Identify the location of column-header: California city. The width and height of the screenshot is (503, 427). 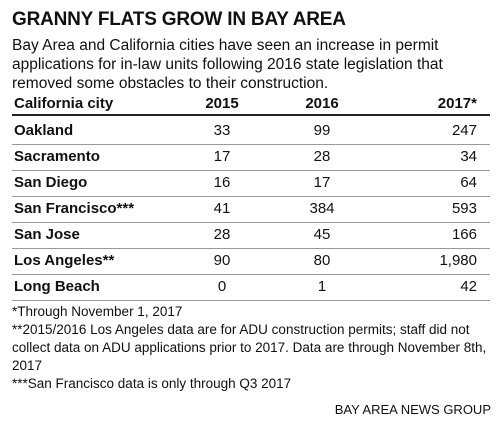
(64, 103).